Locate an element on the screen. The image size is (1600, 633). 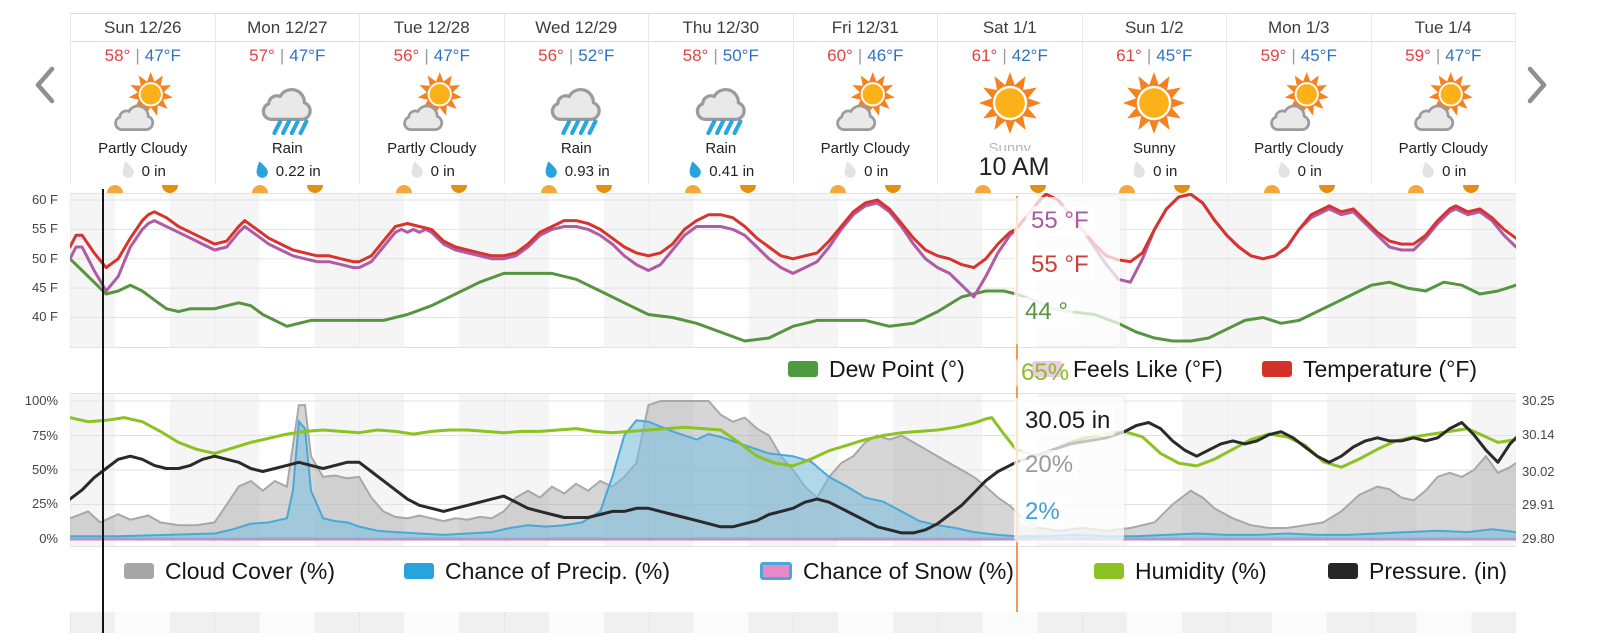
tooltip-time: 10 AM is located at coordinates (1014, 167).